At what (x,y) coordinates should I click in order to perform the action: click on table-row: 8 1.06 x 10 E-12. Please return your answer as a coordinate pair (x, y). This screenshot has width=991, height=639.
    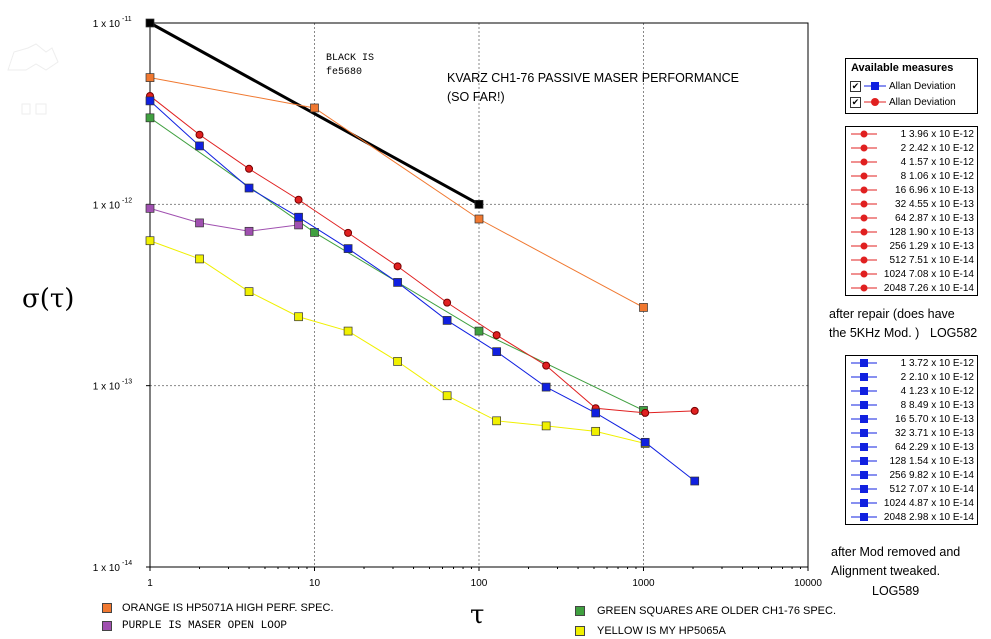
    Looking at the image, I should click on (911, 176).